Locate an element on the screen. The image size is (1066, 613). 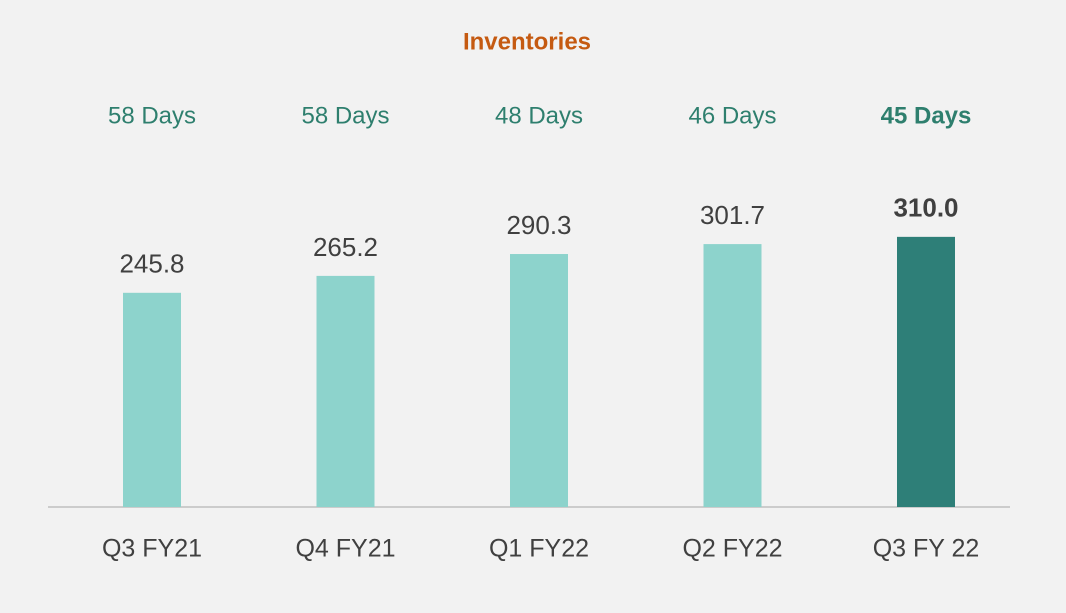
x-tick-label: Q2 FY22 is located at coordinates (732, 549).